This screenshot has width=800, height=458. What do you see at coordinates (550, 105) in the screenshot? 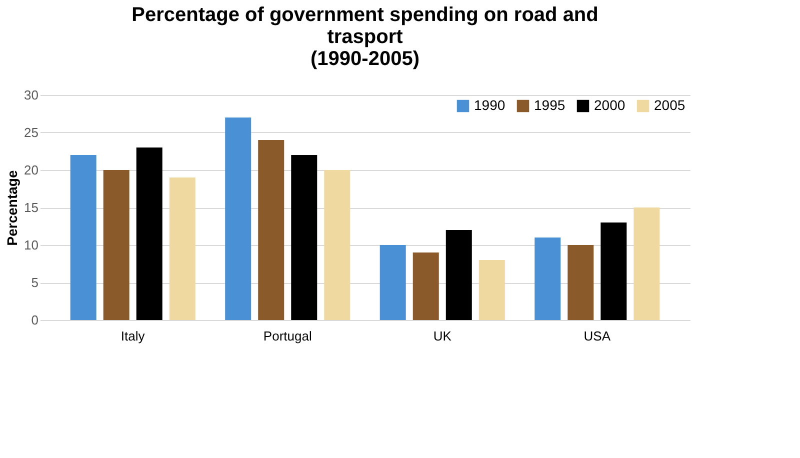
I see `legend-label: 1995` at bounding box center [550, 105].